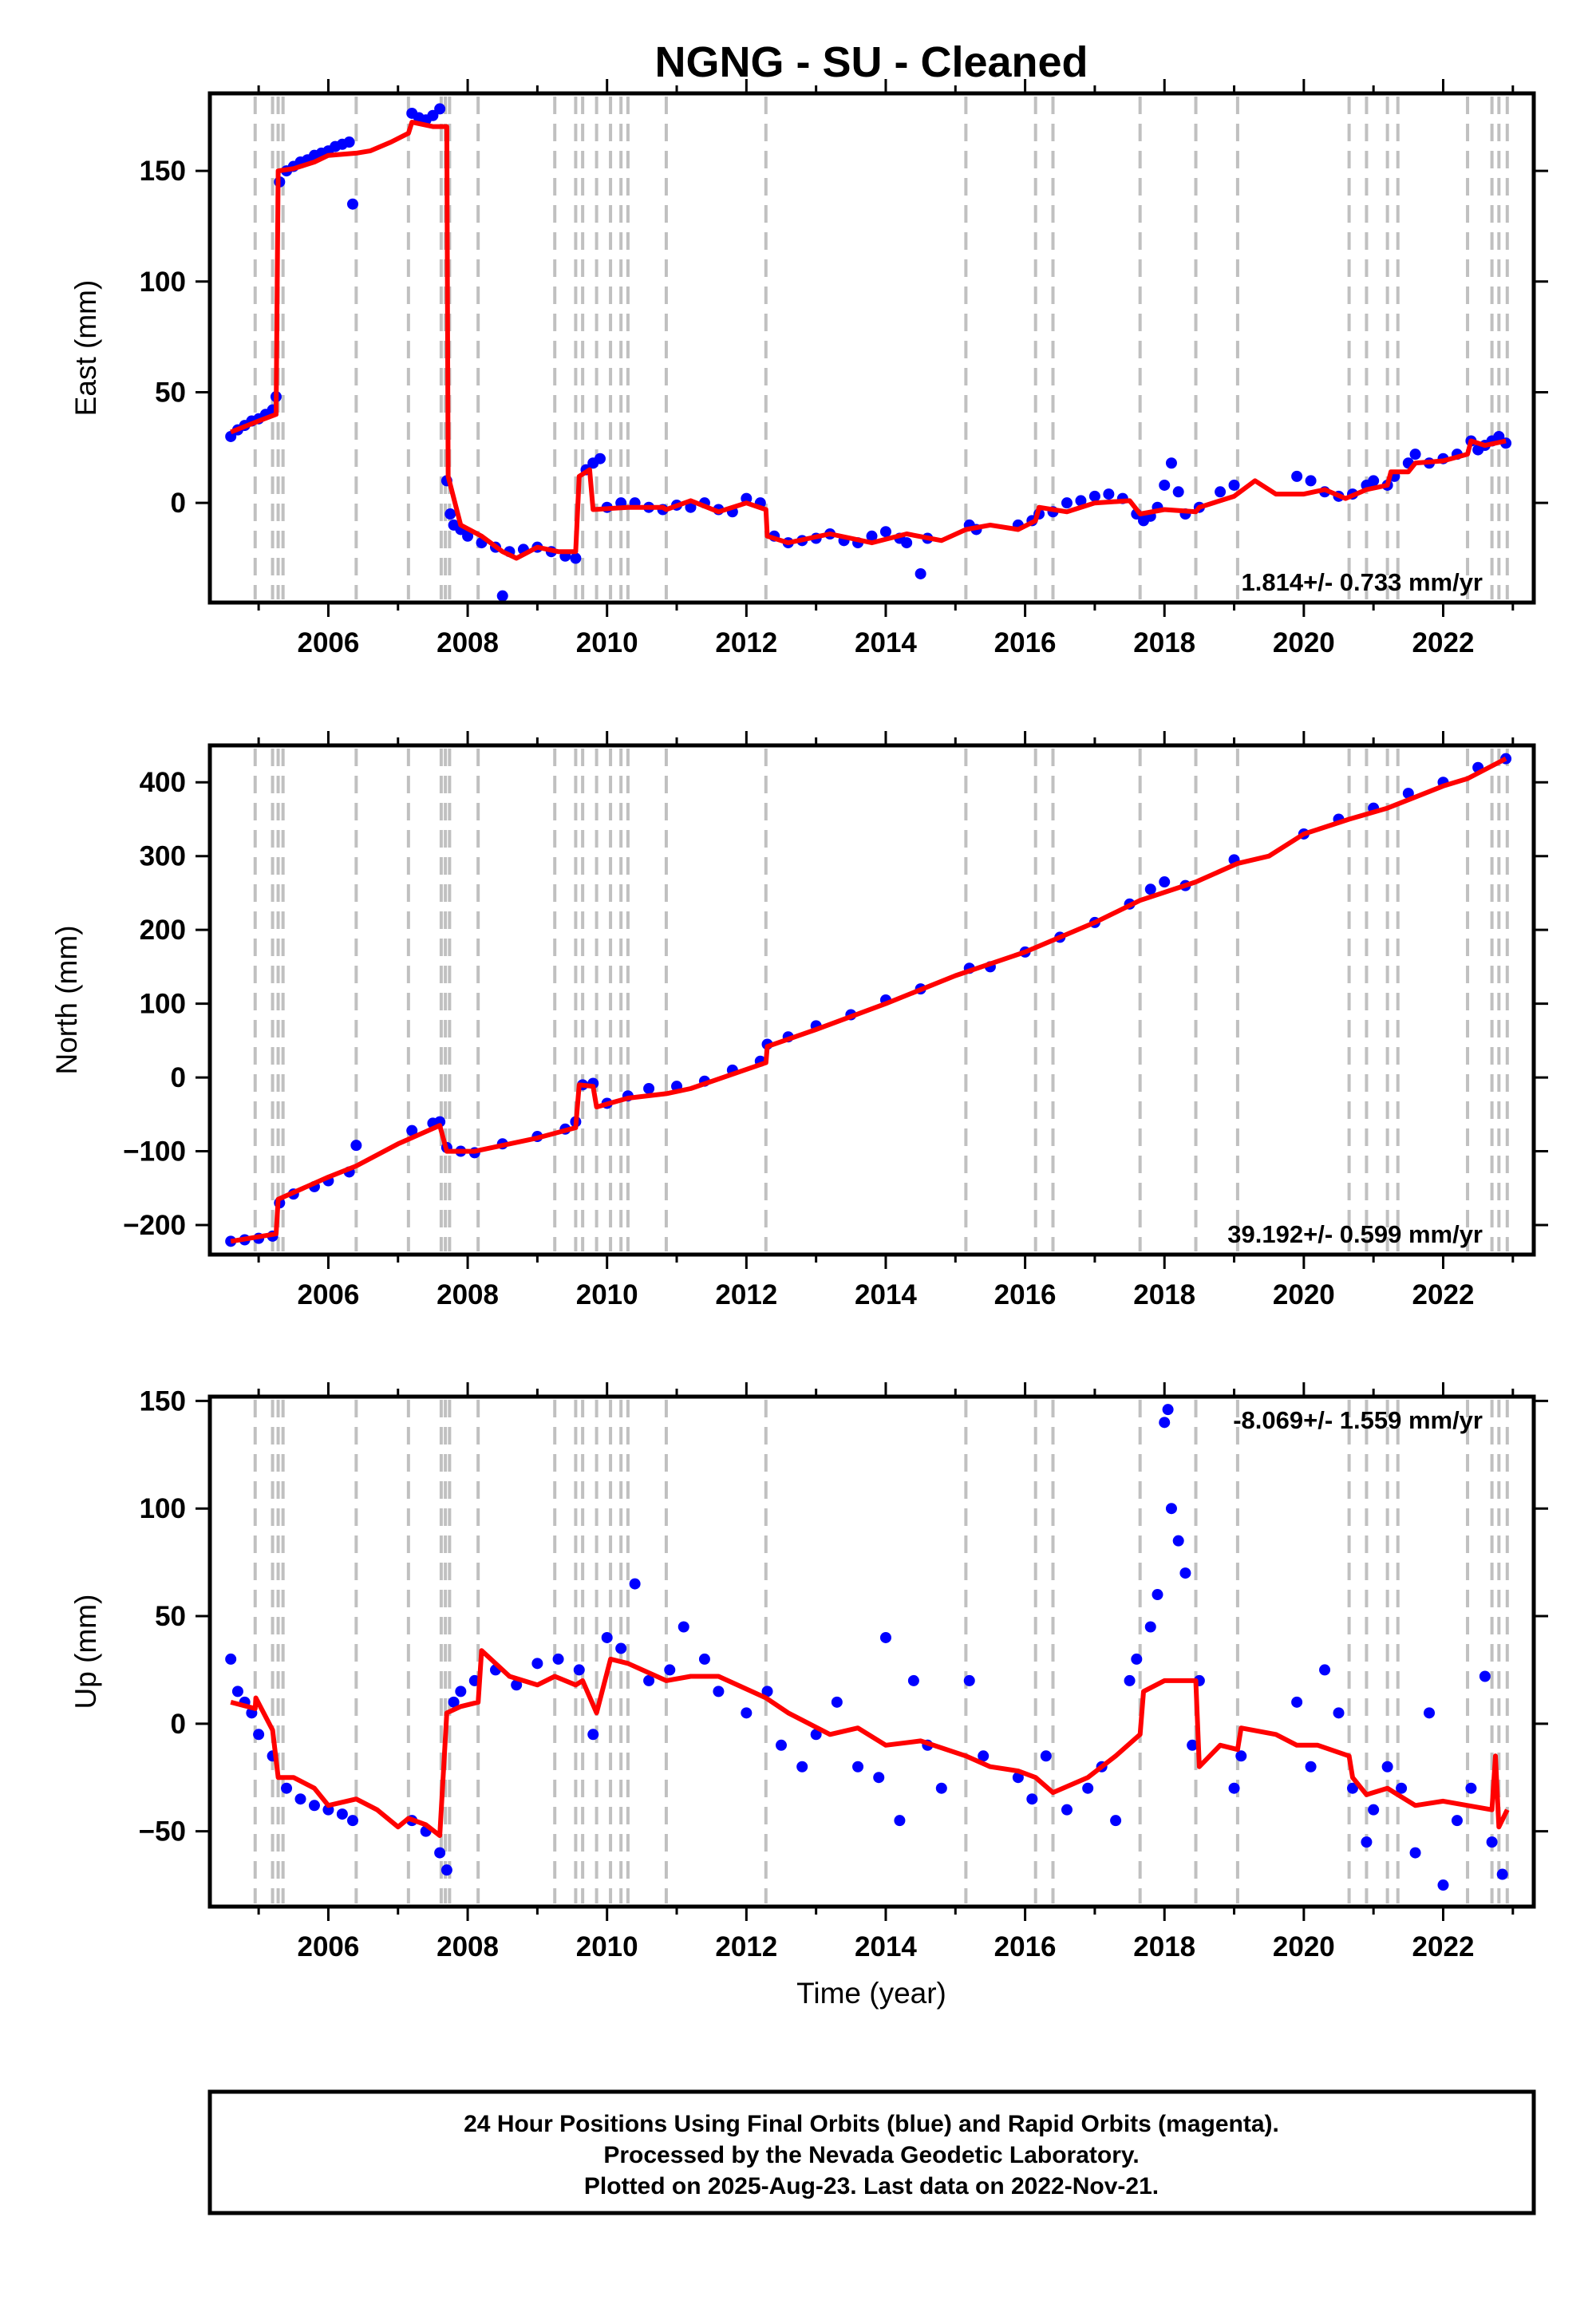 The height and width of the screenshot is (2316, 1596). I want to click on y-tick-label: 300, so click(163, 856).